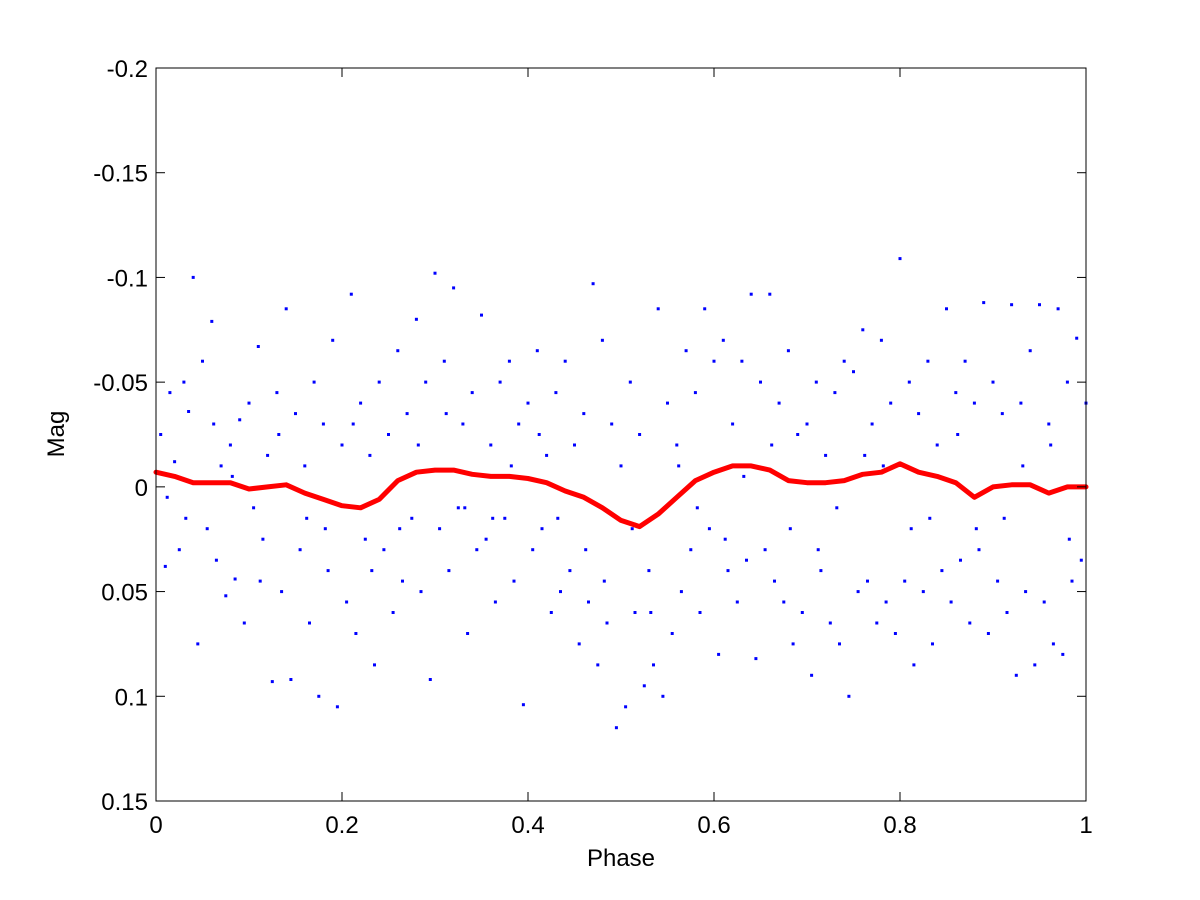  What do you see at coordinates (527, 825) in the screenshot?
I see `x-tick-label: 0.4` at bounding box center [527, 825].